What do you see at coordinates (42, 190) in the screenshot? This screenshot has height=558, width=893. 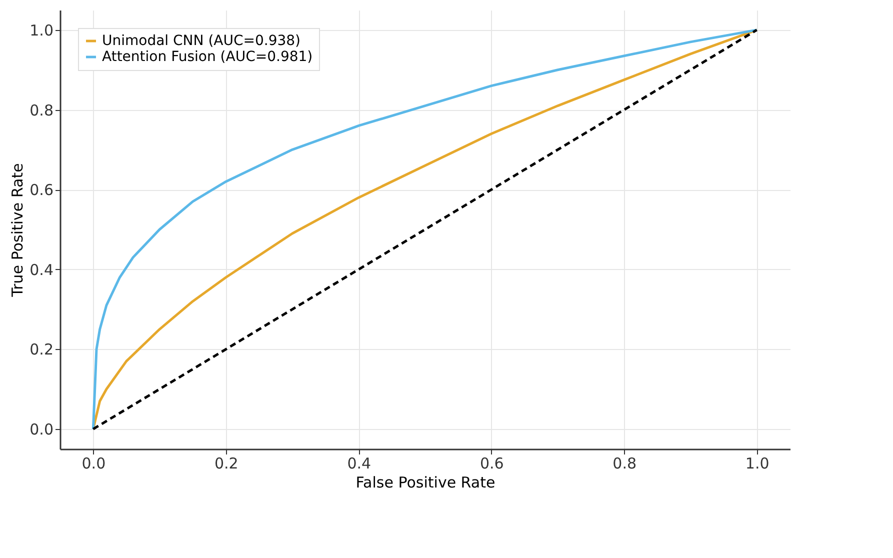 I see `y-tick-label: 0.6` at bounding box center [42, 190].